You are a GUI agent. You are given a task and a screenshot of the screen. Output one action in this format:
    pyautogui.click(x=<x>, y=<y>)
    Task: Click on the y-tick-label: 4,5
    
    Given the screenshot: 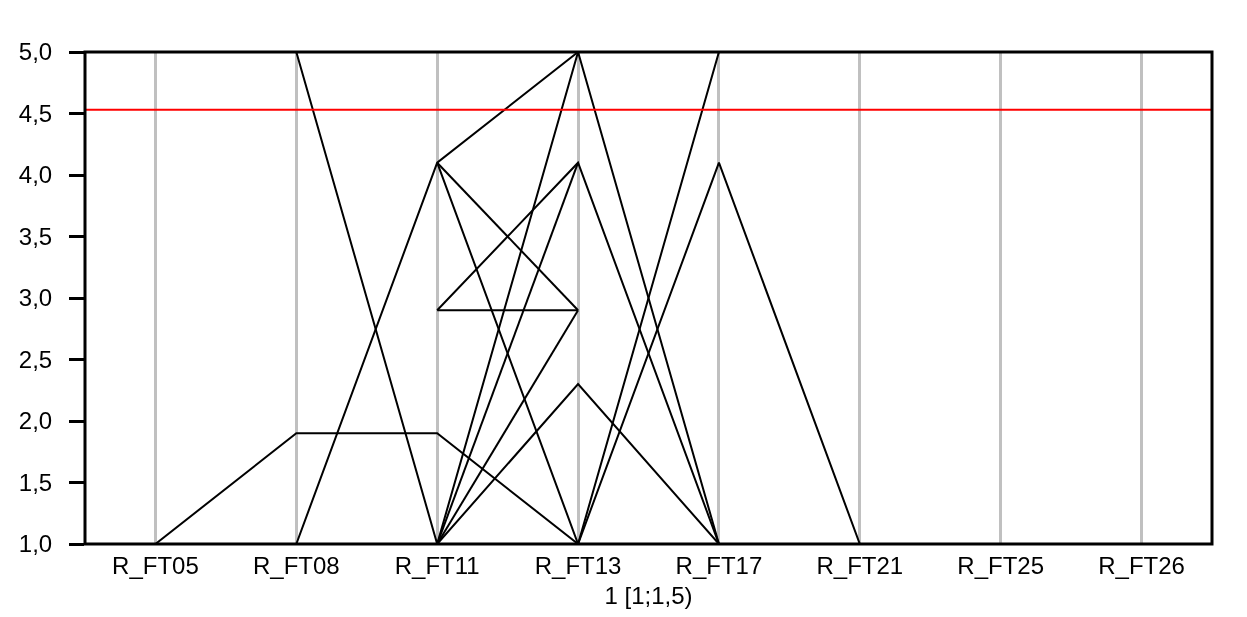 What is the action you would take?
    pyautogui.click(x=35, y=113)
    